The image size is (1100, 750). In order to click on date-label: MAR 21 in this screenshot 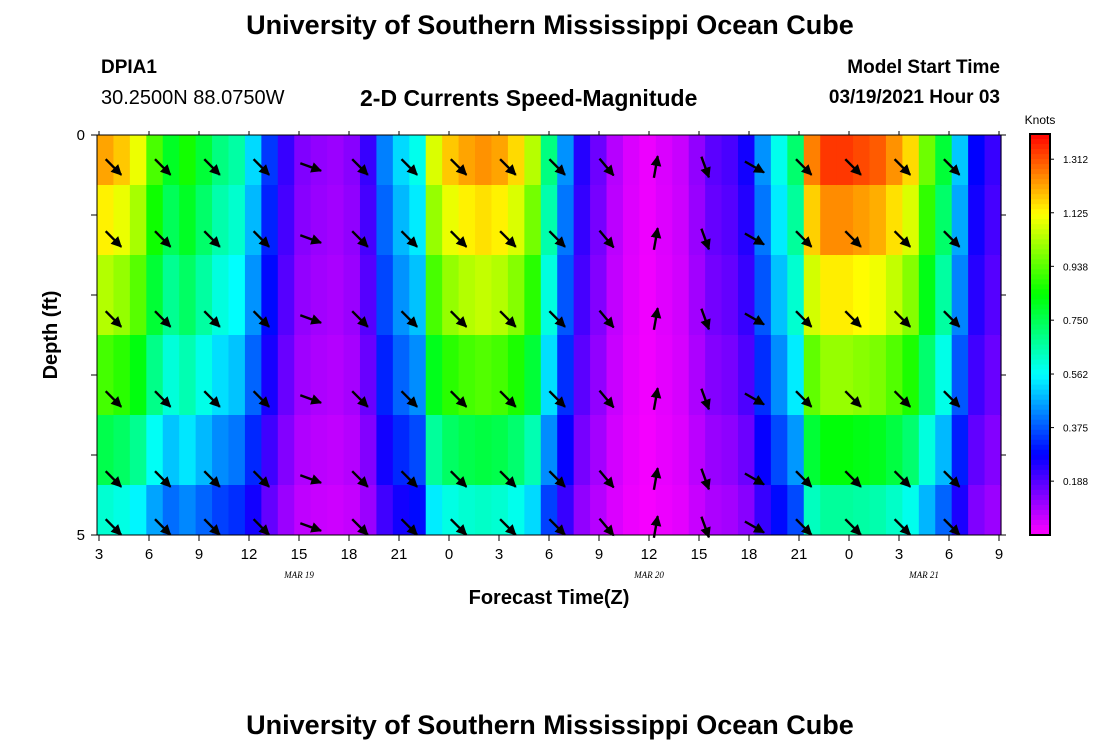, I will do `click(923, 575)`.